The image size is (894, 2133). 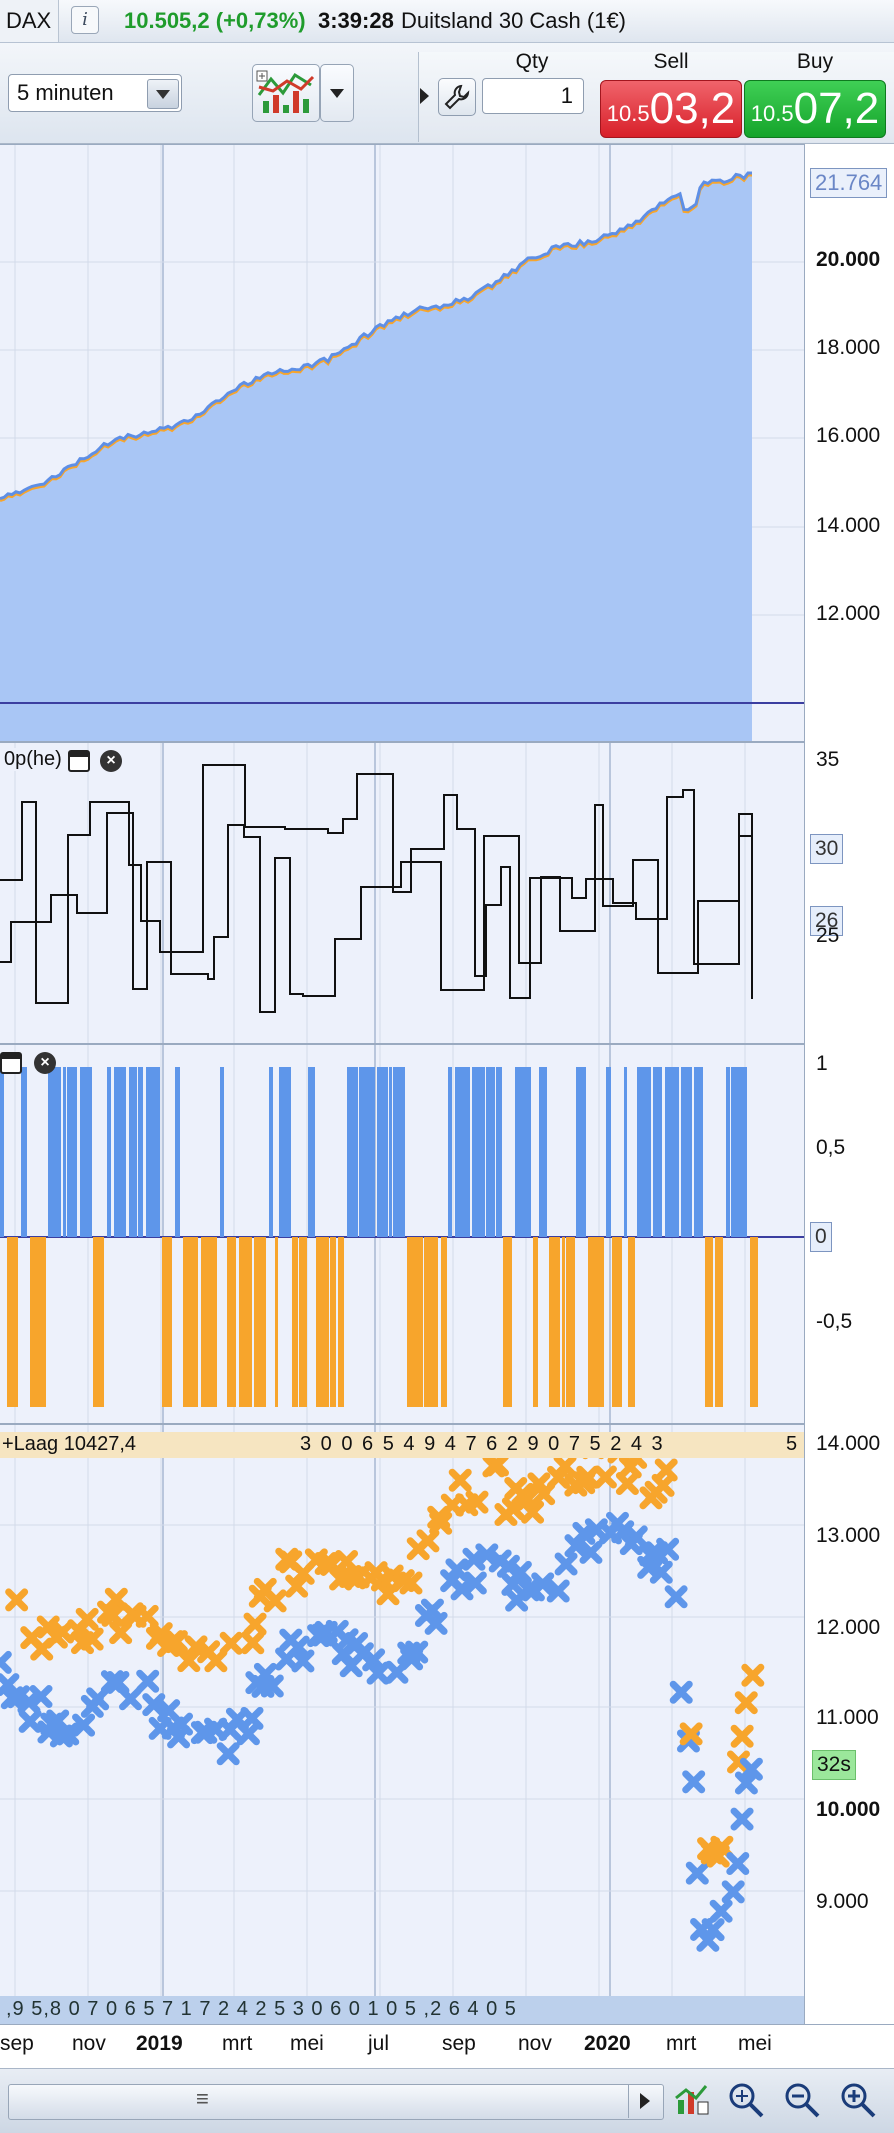 I want to click on zoom-out-icon, so click(x=802, y=2100).